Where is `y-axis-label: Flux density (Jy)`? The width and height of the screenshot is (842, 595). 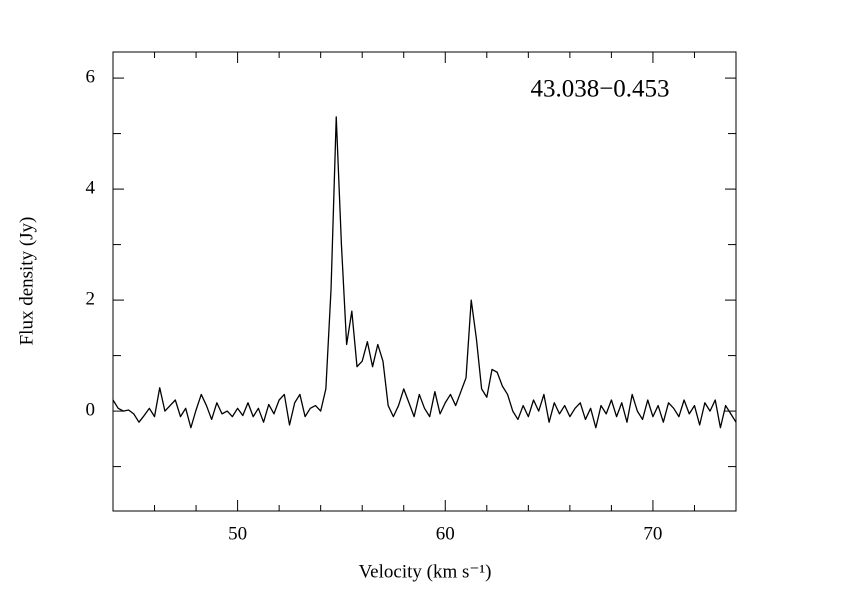 y-axis-label: Flux density (Jy) is located at coordinates (26, 281).